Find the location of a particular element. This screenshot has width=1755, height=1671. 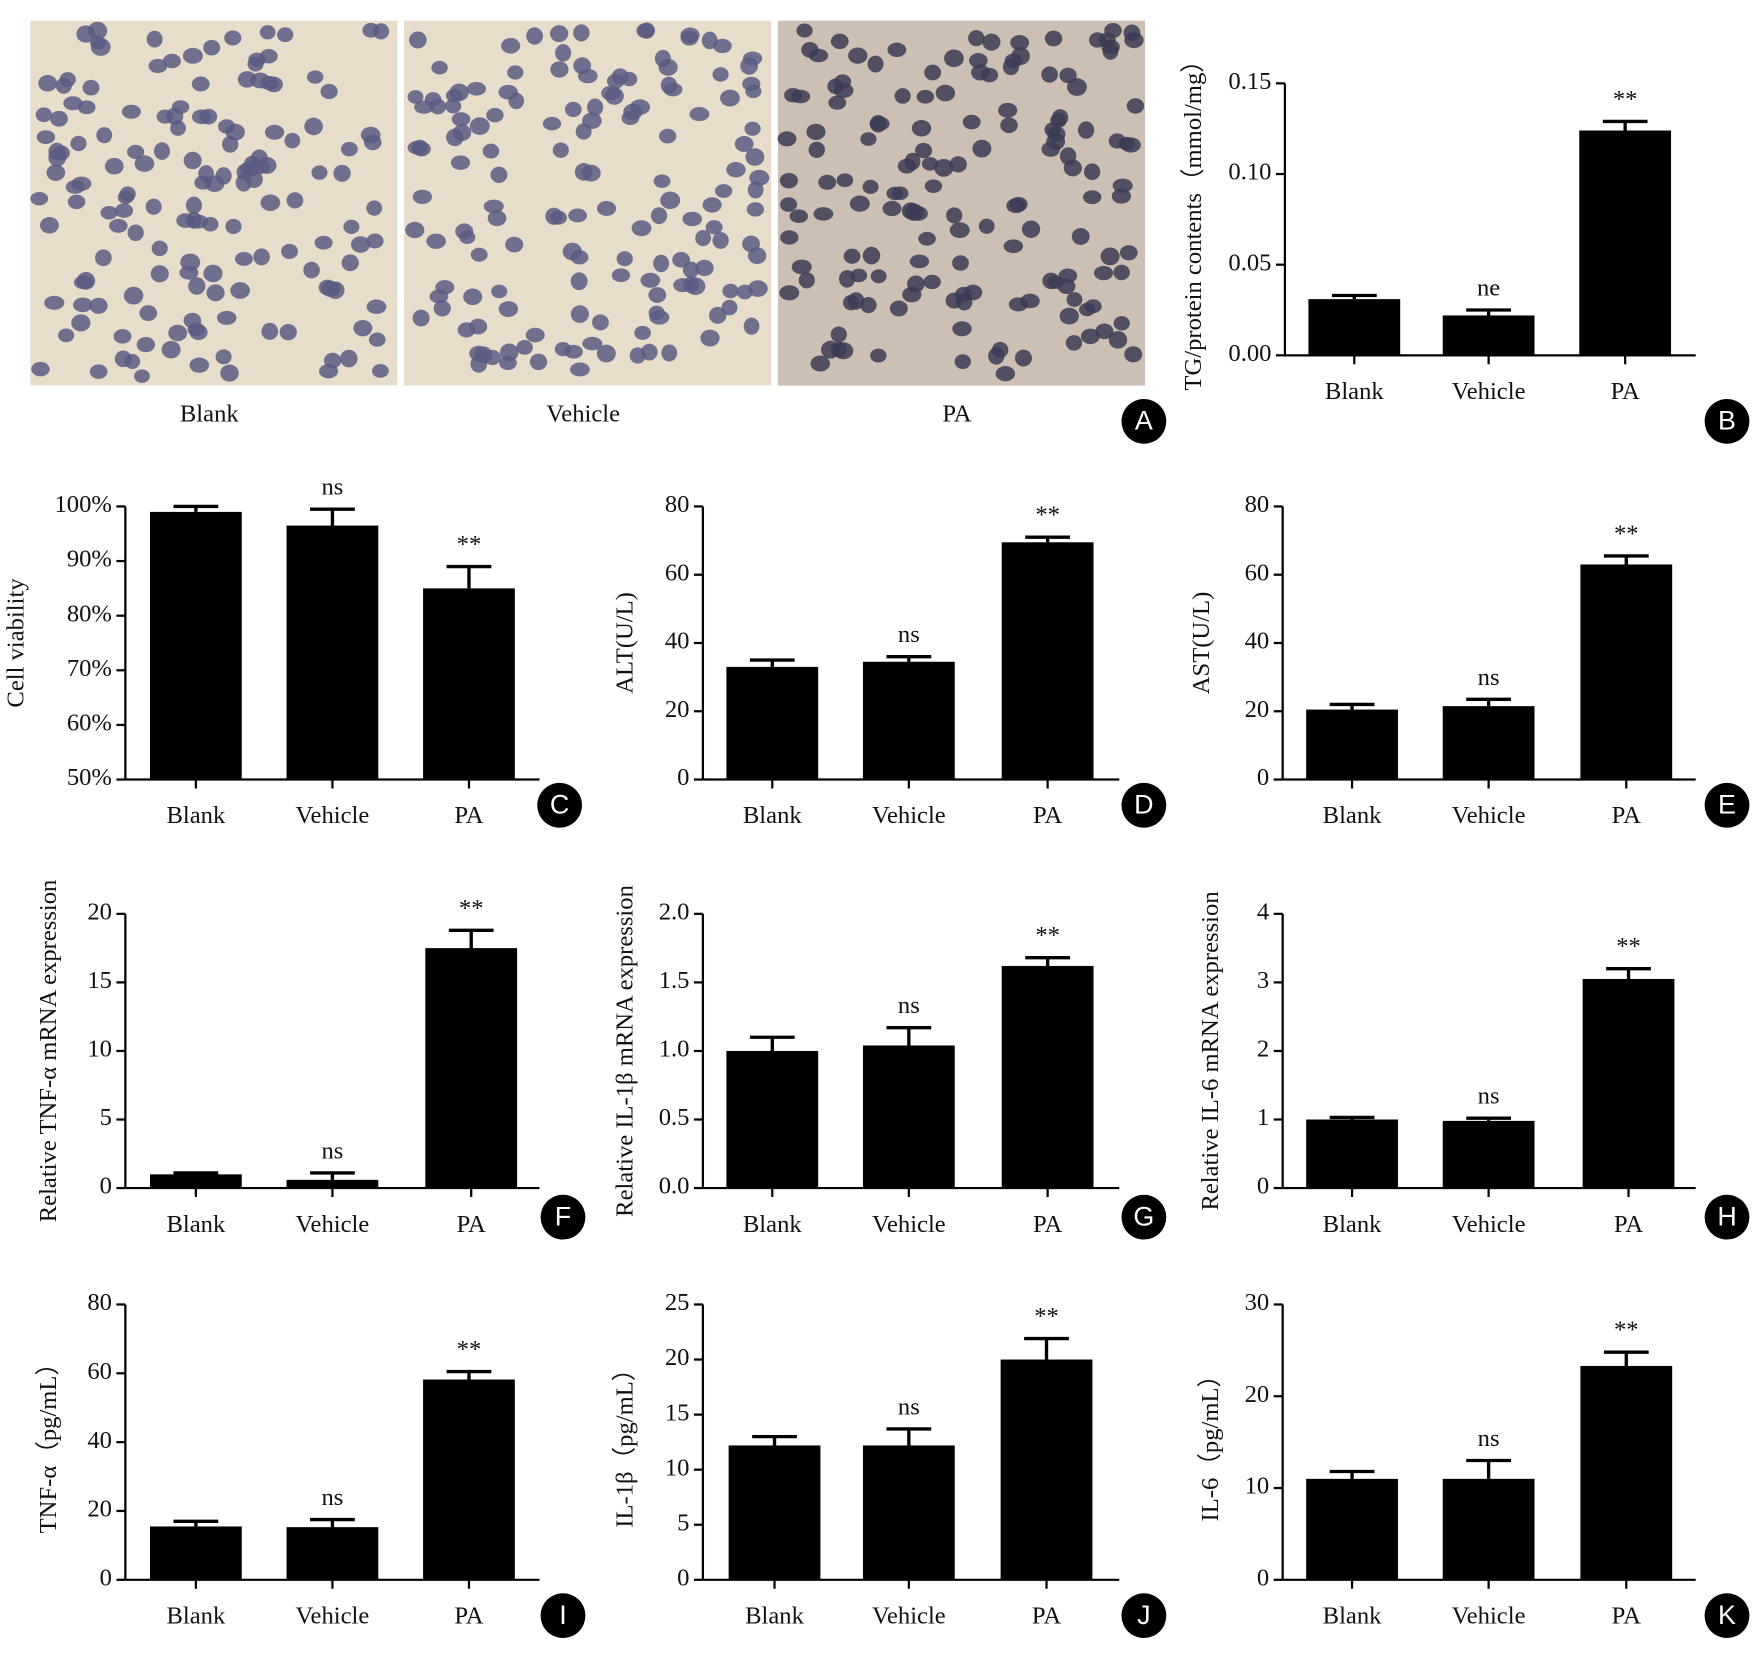

y-axis-label: AST(U/L) is located at coordinates (1201, 643).